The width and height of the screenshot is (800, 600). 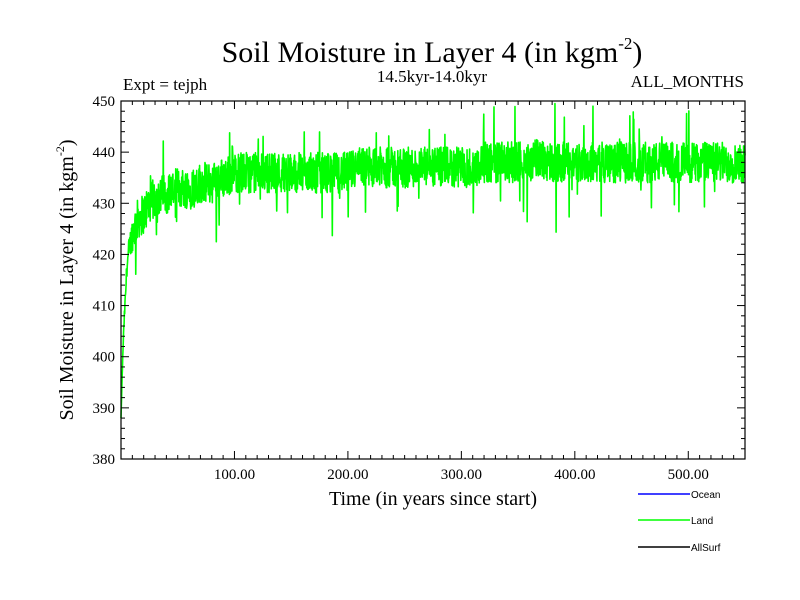 What do you see at coordinates (347, 475) in the screenshot?
I see `x-tick-label: 200.00` at bounding box center [347, 475].